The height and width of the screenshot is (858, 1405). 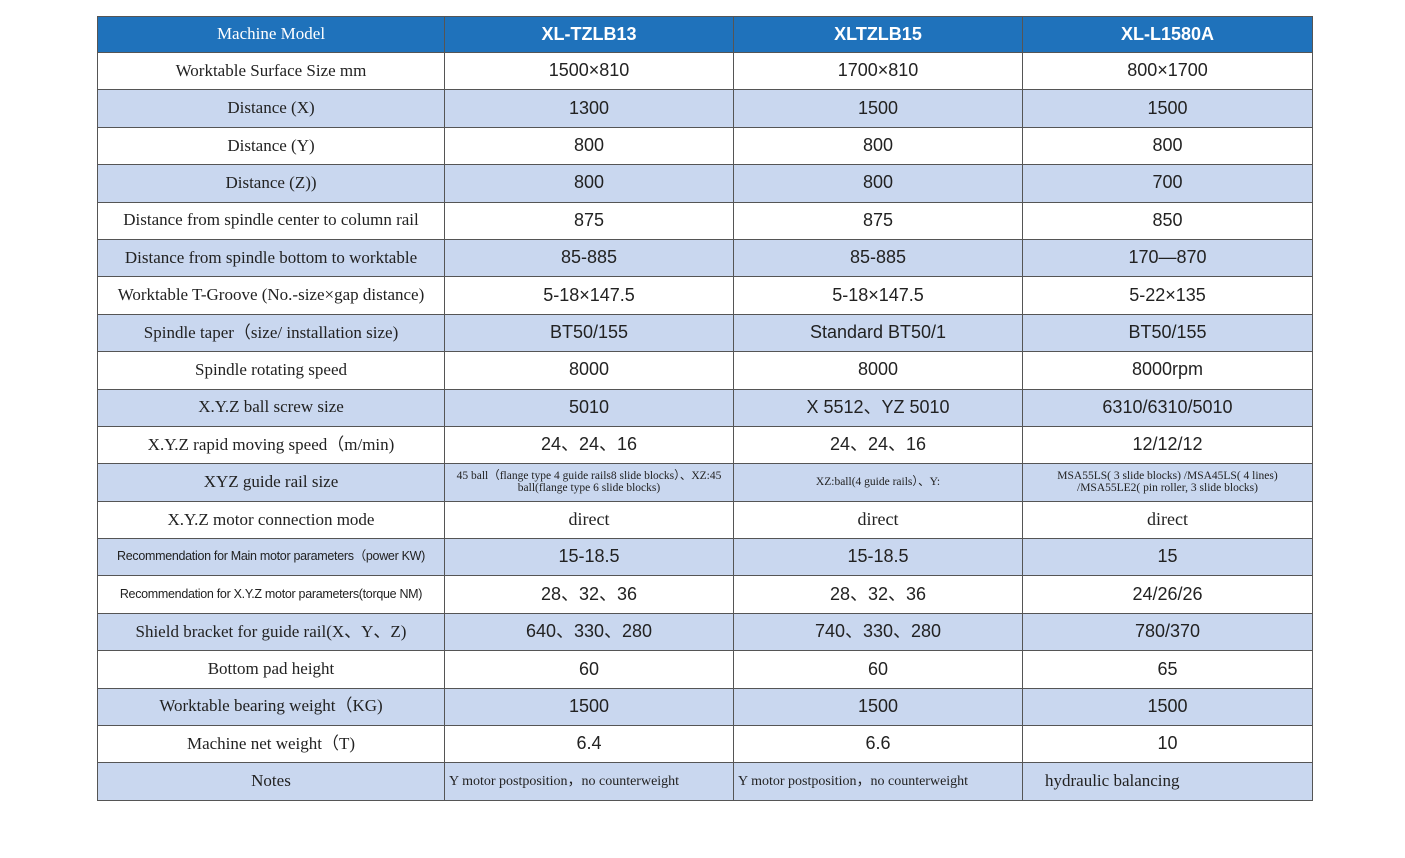 I want to click on value-cell: 700, so click(x=1167, y=183).